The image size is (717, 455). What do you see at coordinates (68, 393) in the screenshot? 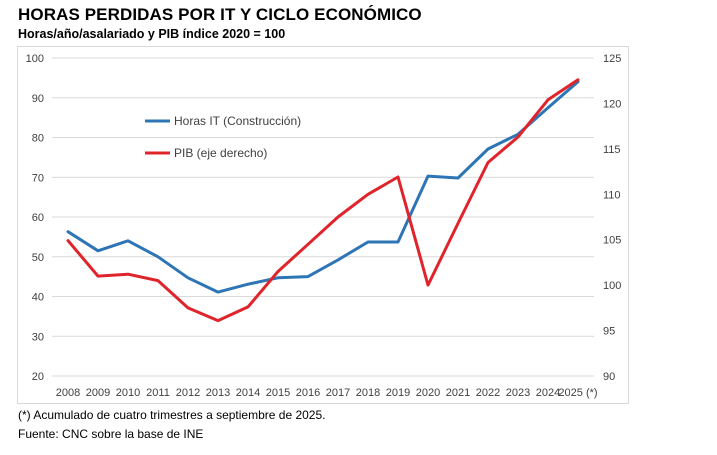
I see `x-axis-tick-label: 2008` at bounding box center [68, 393].